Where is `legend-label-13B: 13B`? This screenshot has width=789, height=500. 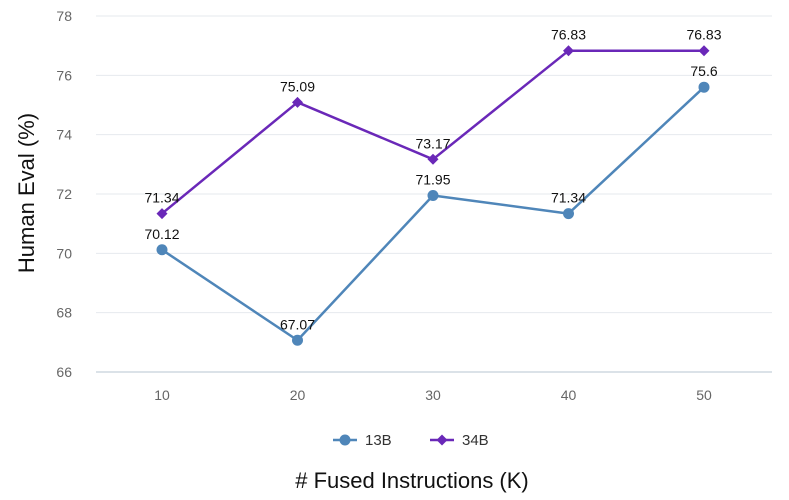 legend-label-13B: 13B is located at coordinates (378, 440).